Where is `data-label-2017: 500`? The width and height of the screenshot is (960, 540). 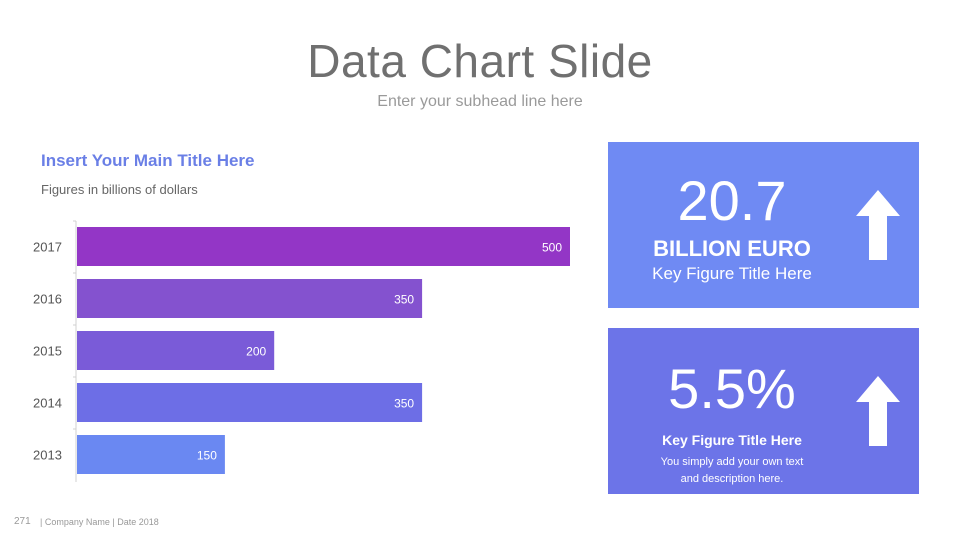 data-label-2017: 500 is located at coordinates (552, 248).